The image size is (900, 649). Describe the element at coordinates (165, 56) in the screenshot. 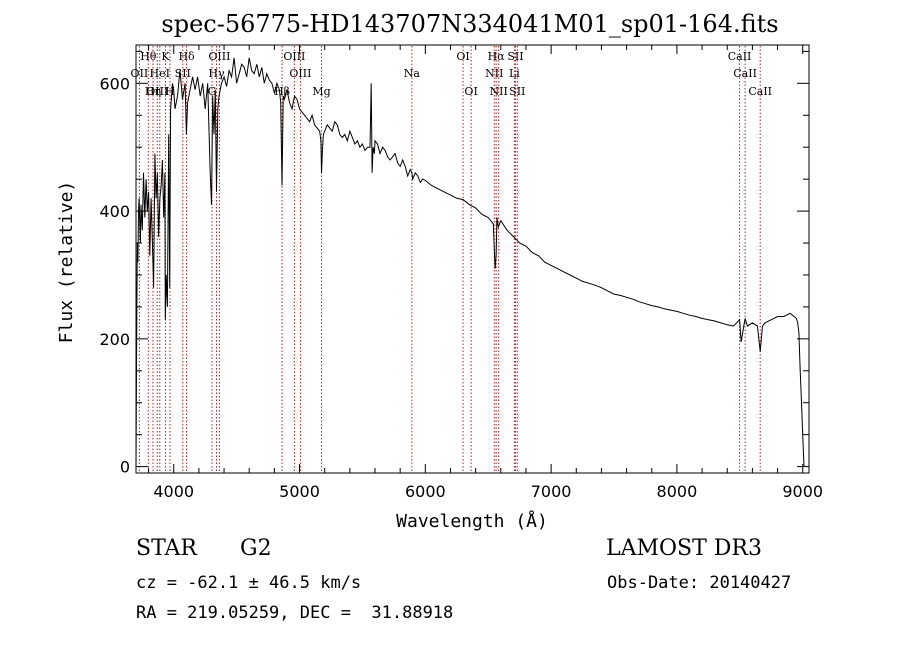

I see `line-label: K` at that location.